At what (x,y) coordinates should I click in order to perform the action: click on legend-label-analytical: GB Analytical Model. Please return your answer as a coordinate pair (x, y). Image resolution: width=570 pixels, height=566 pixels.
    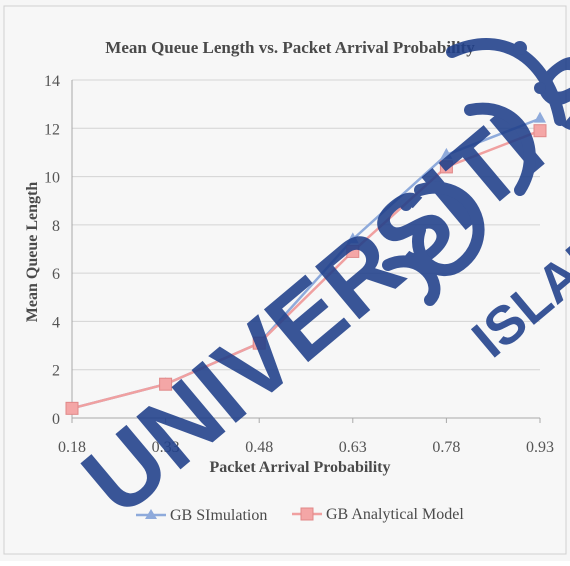
    Looking at the image, I should click on (395, 514).